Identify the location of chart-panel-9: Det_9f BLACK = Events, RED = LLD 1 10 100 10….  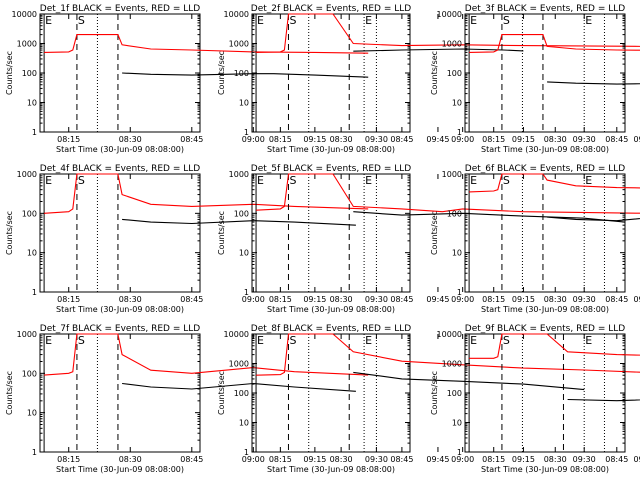
(535, 399).